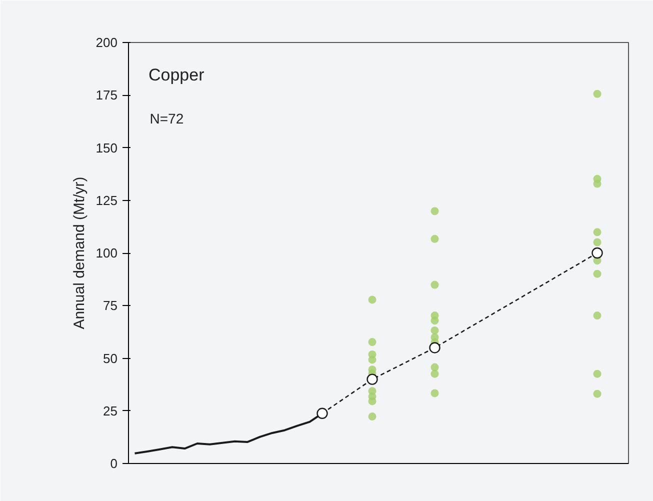 The image size is (653, 501). What do you see at coordinates (107, 253) in the screenshot?
I see `y-tick-label: 100` at bounding box center [107, 253].